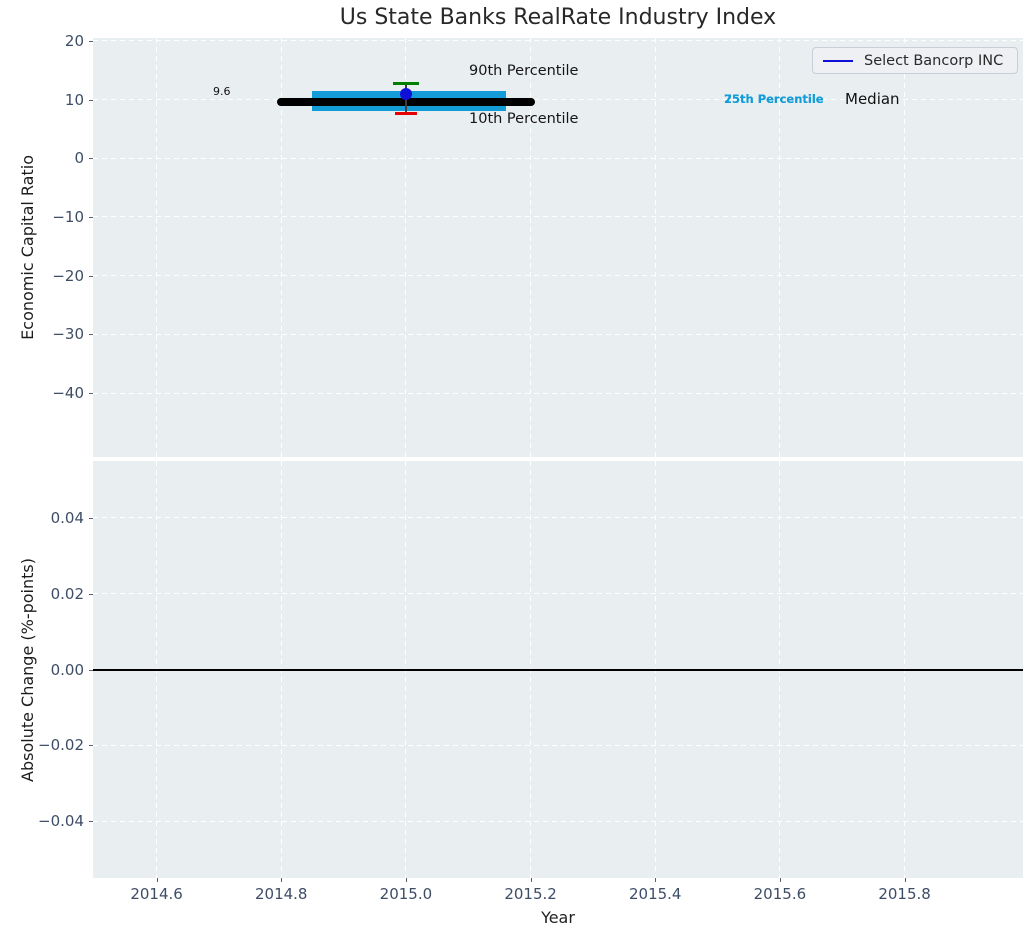 Image resolution: width=1034 pixels, height=942 pixels. Describe the element at coordinates (872, 99) in the screenshot. I see `median-annotation: Median` at that location.